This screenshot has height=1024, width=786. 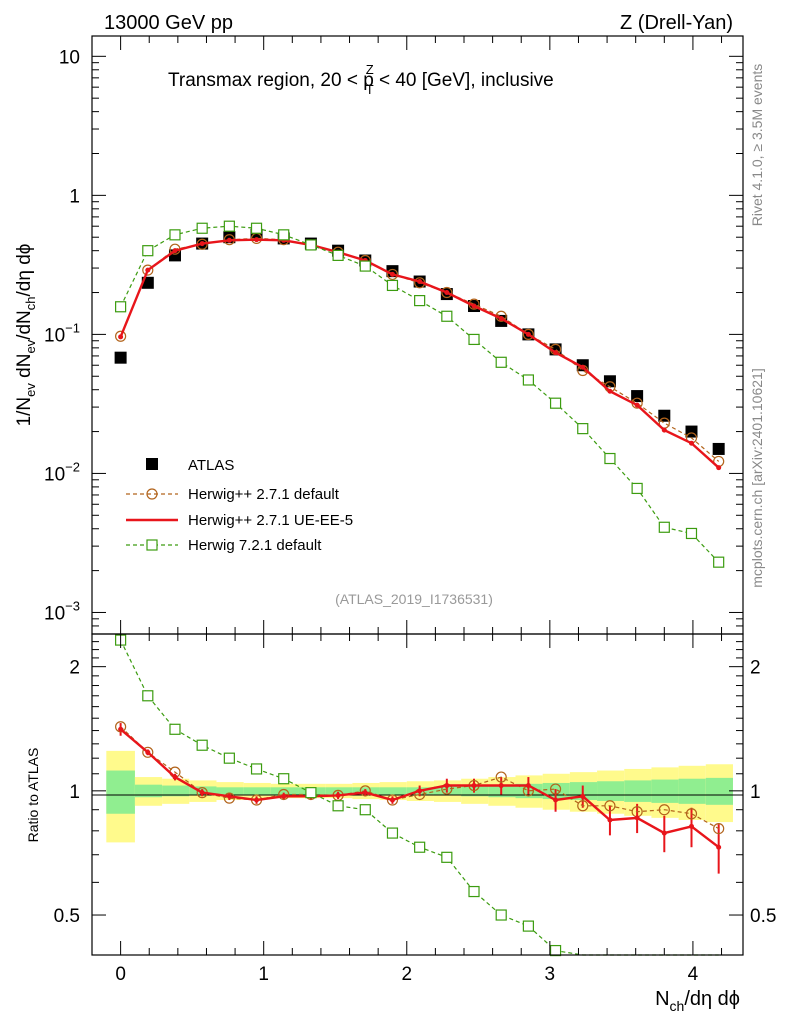 What do you see at coordinates (406, 974) in the screenshot?
I see `x-tick-label: 2` at bounding box center [406, 974].